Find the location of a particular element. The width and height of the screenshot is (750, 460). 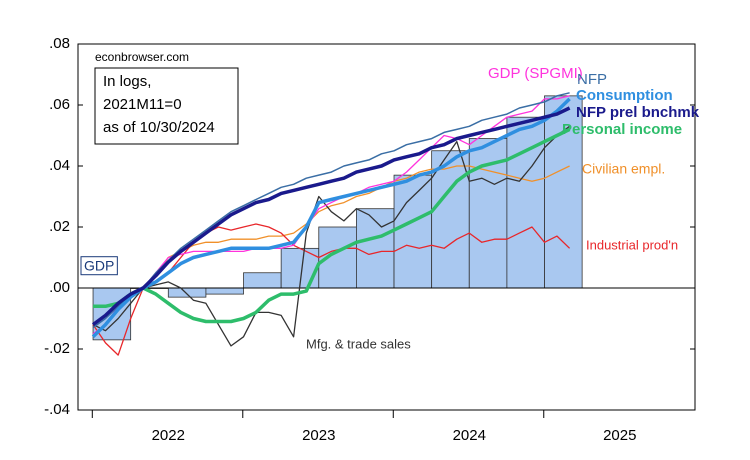

series-label: GDP is located at coordinates (99, 266).